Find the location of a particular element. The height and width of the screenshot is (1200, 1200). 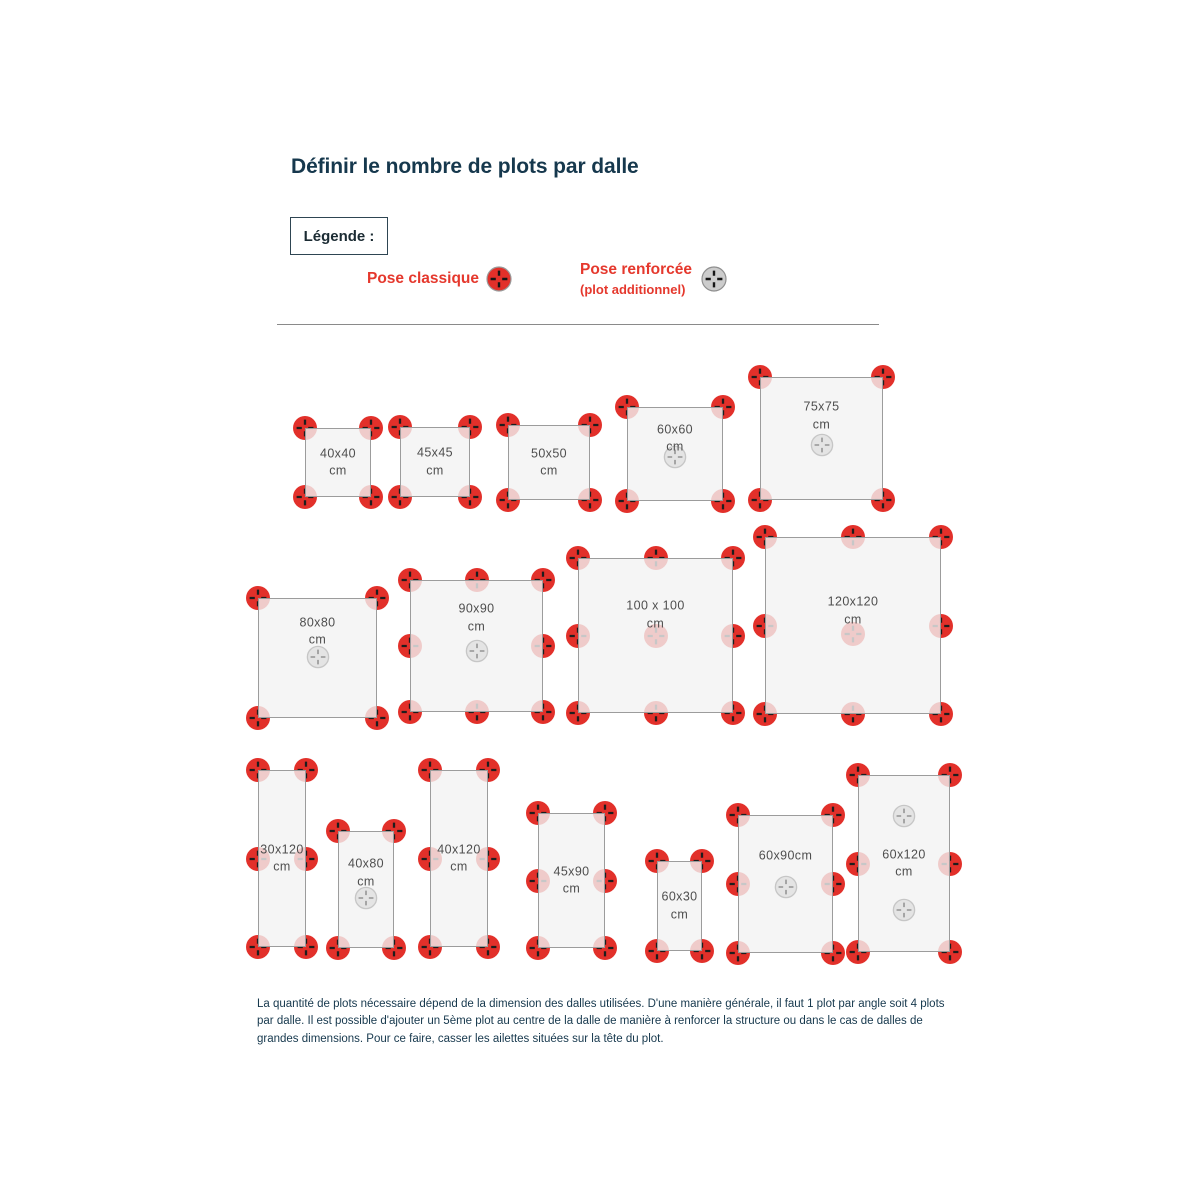

tile-90x90: 90x90 cm is located at coordinates (476, 646).